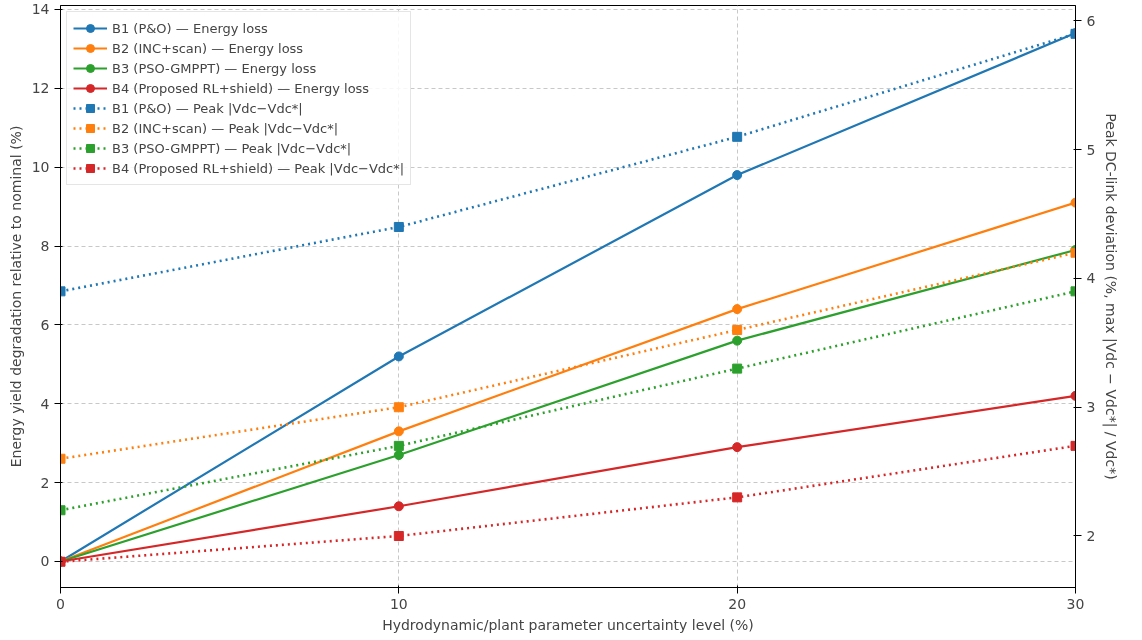  What do you see at coordinates (258, 168) in the screenshot?
I see `legend-label: B4 (Proposed RL+shield) — Peak |Vdc−Vdc*|` at bounding box center [258, 168].